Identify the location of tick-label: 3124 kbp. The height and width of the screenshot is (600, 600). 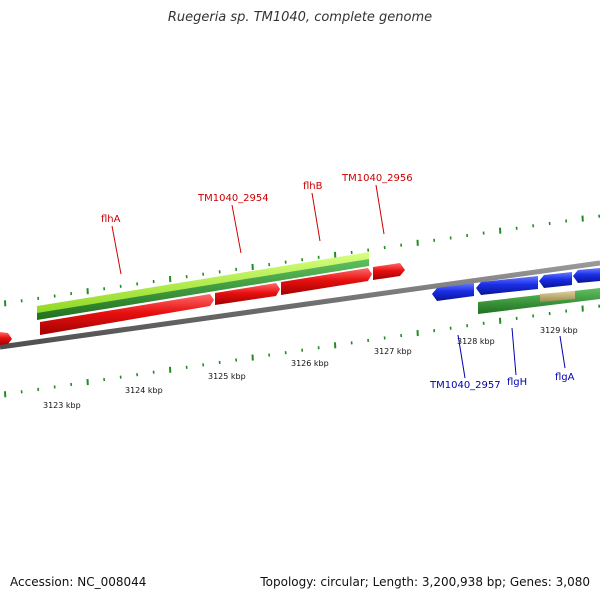
(144, 390).